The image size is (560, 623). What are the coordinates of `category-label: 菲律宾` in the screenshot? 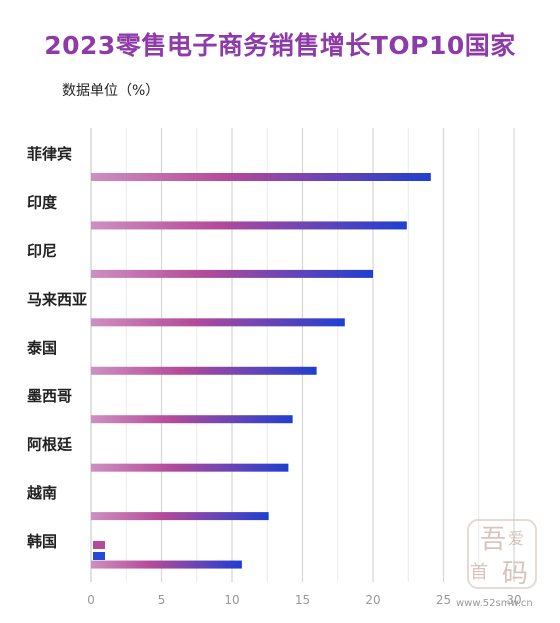 It's located at (49, 154).